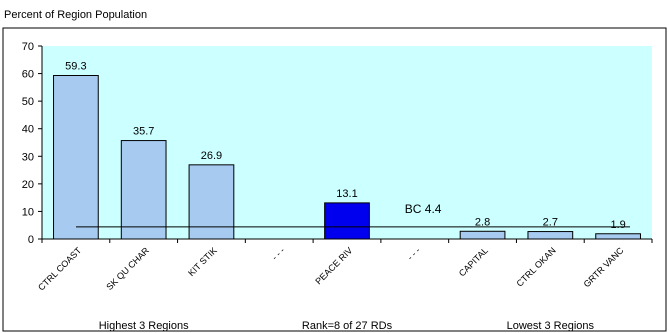  What do you see at coordinates (28, 47) in the screenshot?
I see `y-tick-label-7: 70` at bounding box center [28, 47].